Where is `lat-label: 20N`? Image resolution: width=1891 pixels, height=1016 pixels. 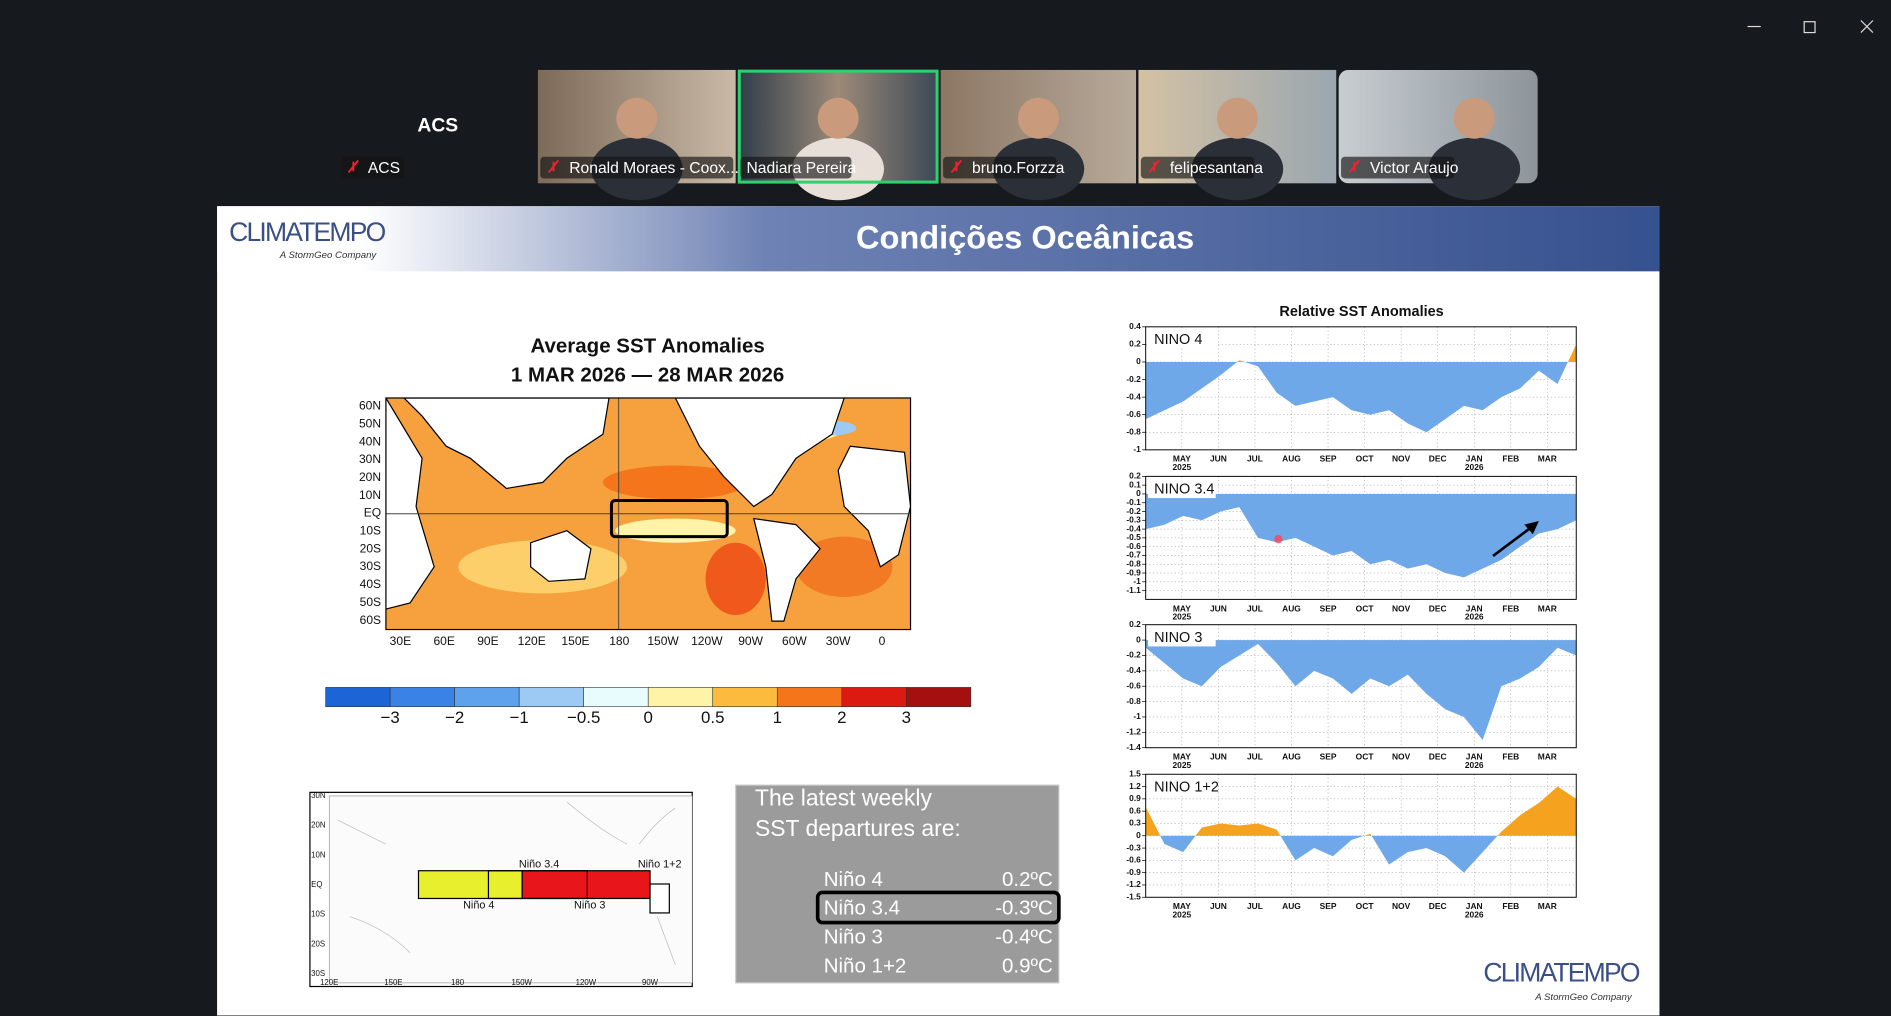 lat-label: 20N is located at coordinates (370, 477).